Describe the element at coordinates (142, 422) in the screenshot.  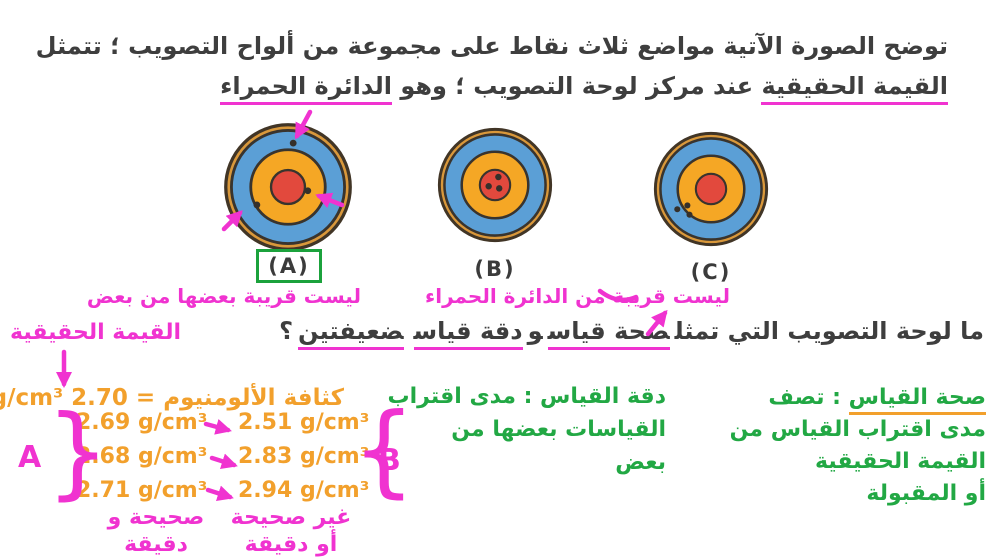
I see `set-a-value-1: 2.69 g/cm³` at that location.